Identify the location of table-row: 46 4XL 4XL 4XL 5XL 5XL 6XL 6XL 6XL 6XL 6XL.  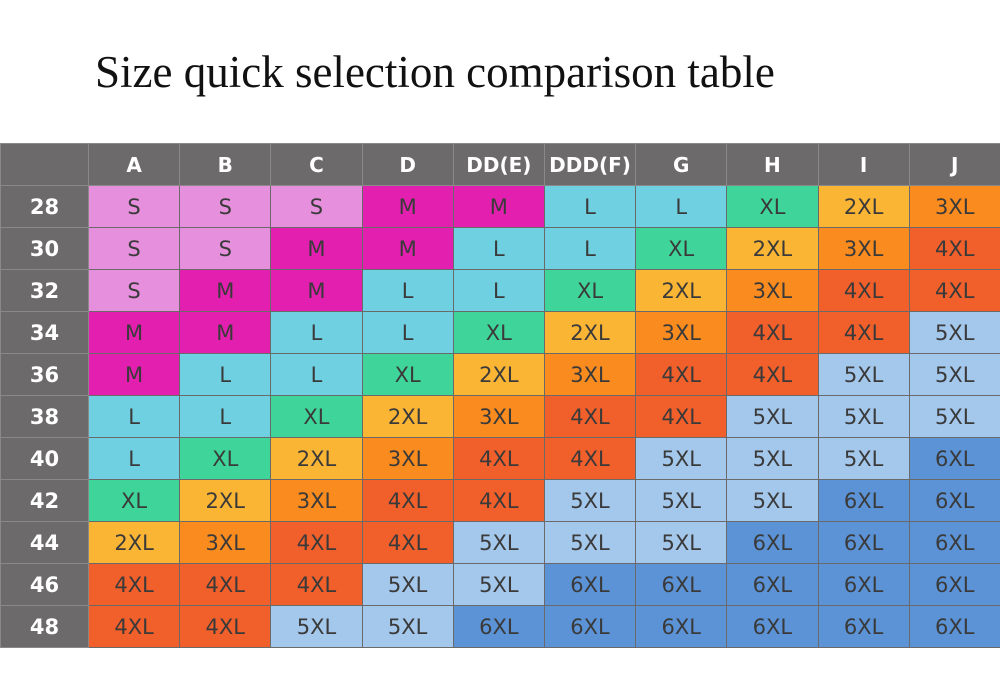
(500, 584).